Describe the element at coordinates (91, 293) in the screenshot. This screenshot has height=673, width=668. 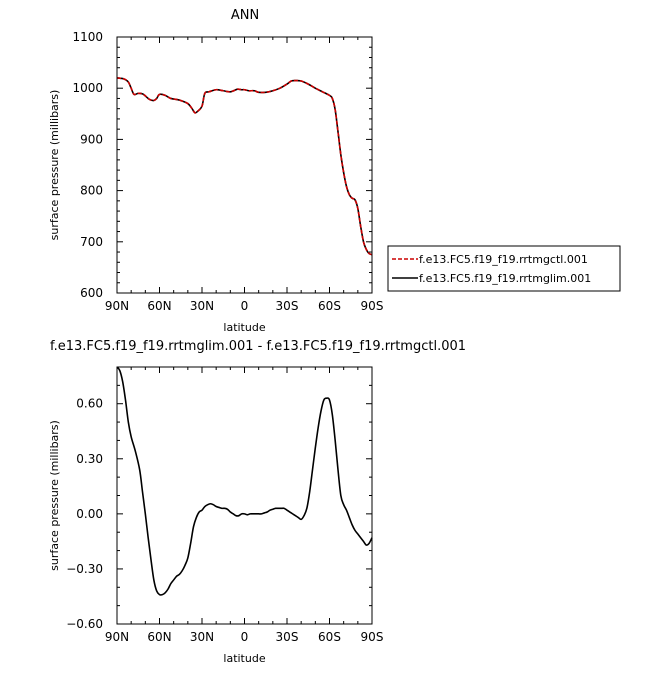
I see `y-tick-label: 600` at that location.